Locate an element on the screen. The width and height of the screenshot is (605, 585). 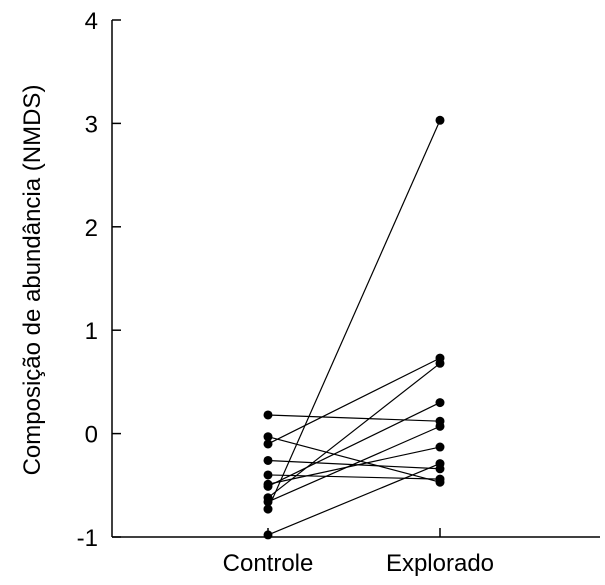
x-tick-label-explorado: Explorado is located at coordinates (440, 563).